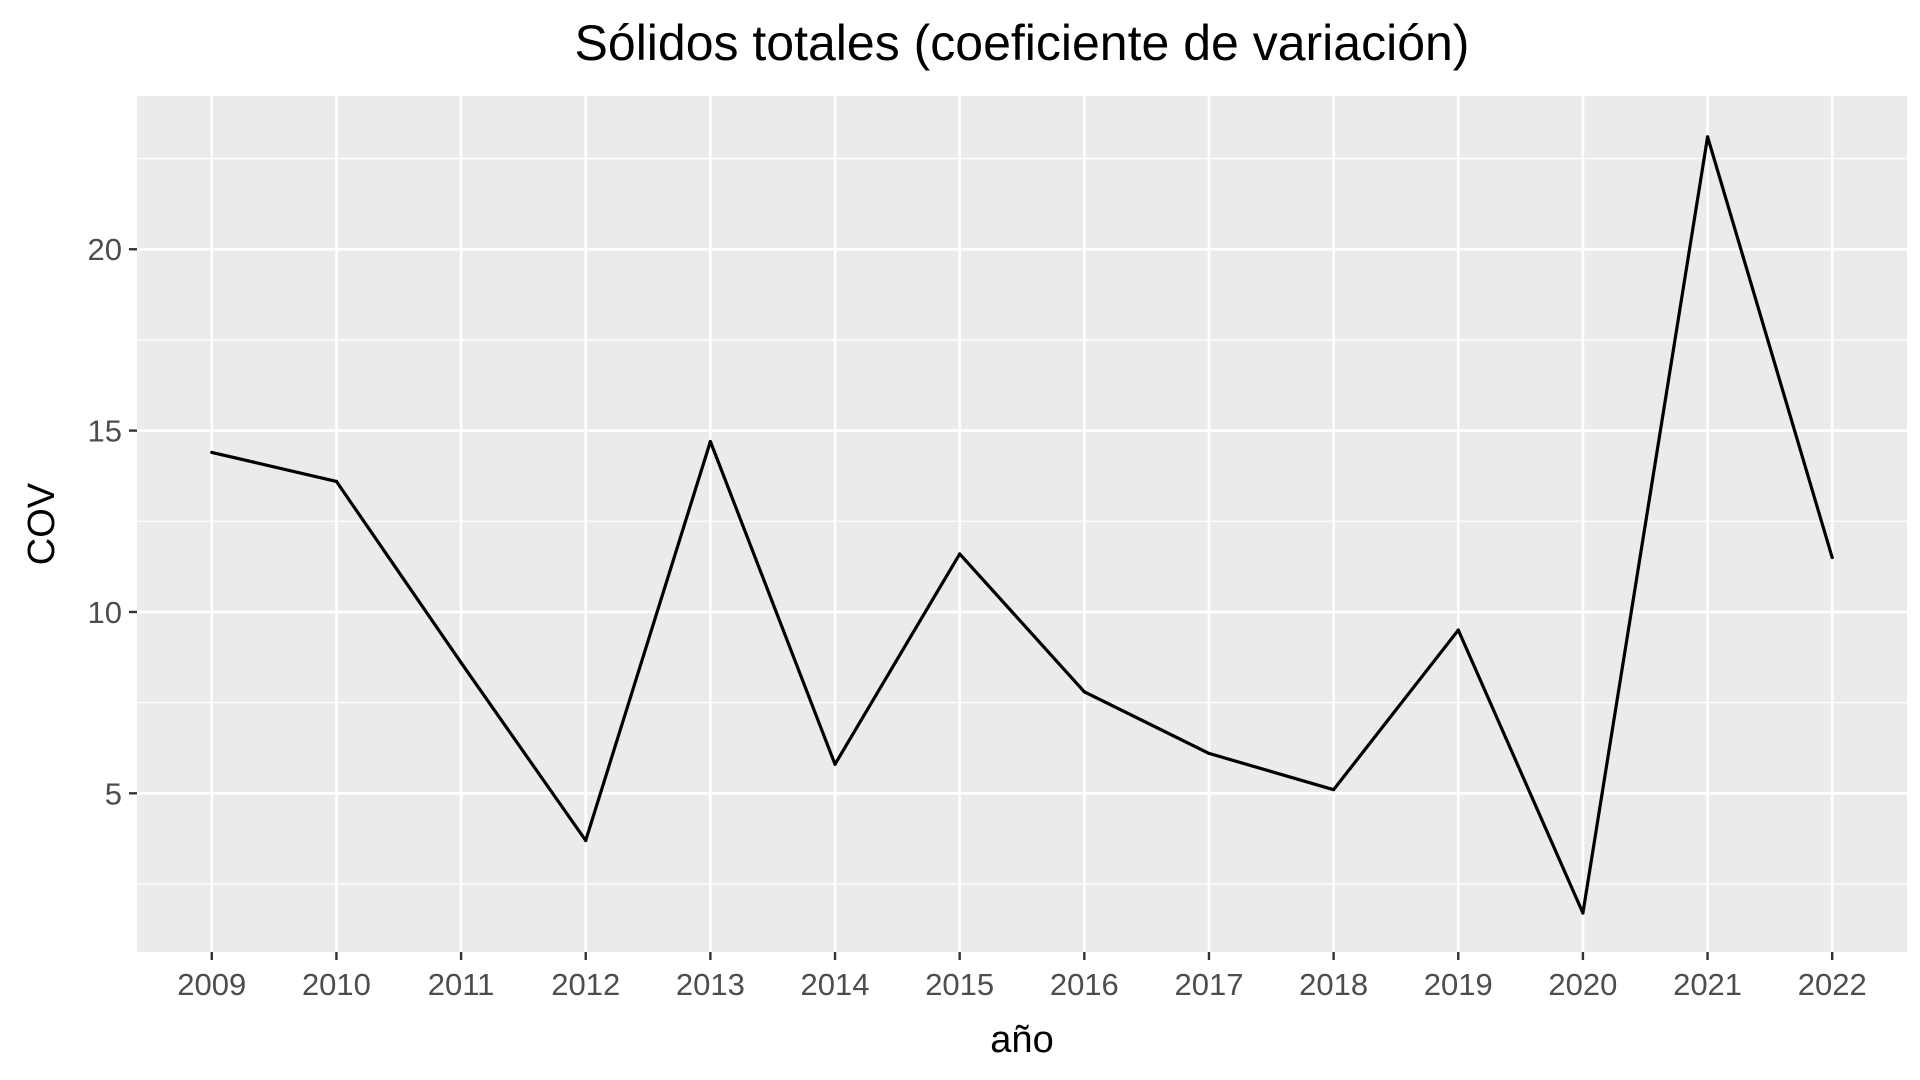 The width and height of the screenshot is (1920, 1080). I want to click on x-tick-label: 2009, so click(211, 984).